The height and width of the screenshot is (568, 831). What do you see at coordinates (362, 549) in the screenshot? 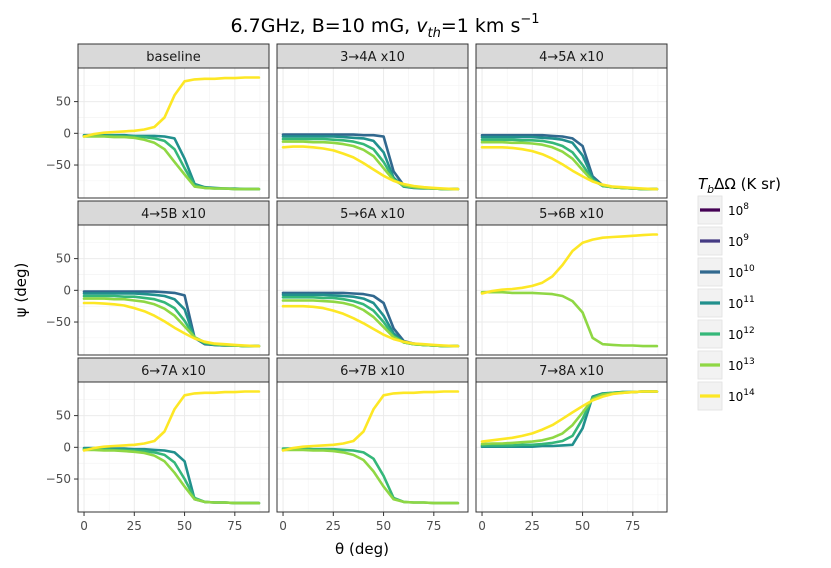
I see `x-axis-title: θ (deg)` at bounding box center [362, 549].